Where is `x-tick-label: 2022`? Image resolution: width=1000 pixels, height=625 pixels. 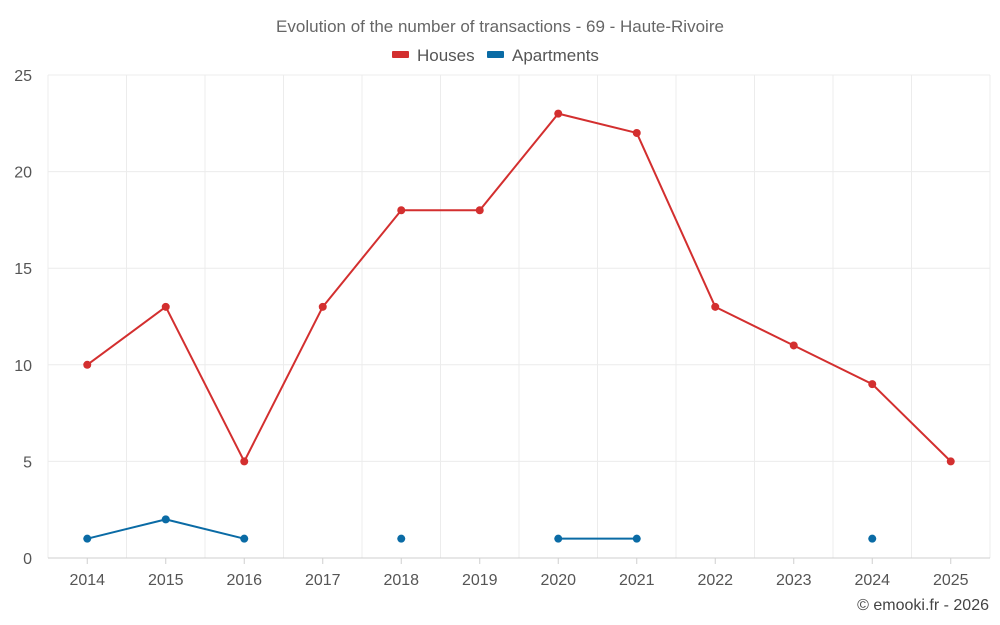 x-tick-label: 2022 is located at coordinates (715, 580).